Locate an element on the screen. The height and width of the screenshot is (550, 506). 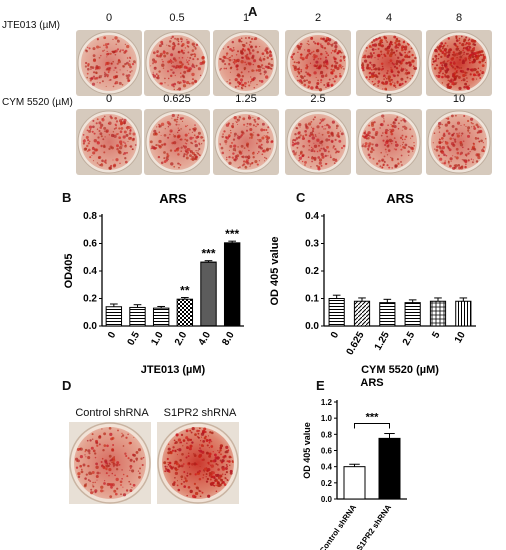
x-tick-label: 1.0 is located at coordinates (157, 339).